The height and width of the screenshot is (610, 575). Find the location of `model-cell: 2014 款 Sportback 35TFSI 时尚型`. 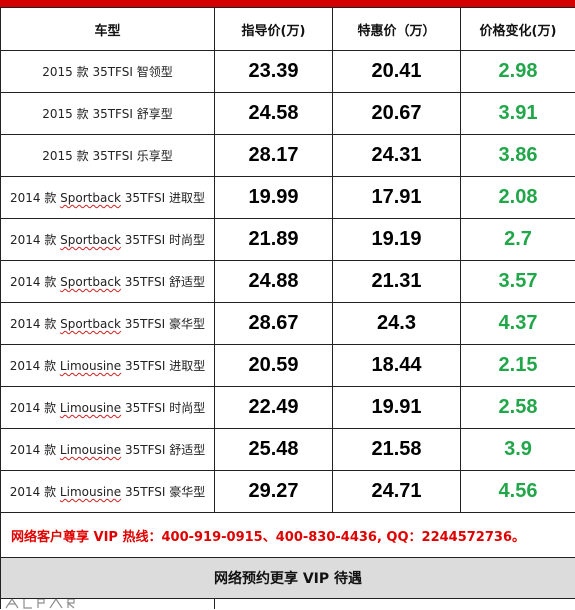

model-cell: 2014 款 Sportback 35TFSI 时尚型 is located at coordinates (107, 239).